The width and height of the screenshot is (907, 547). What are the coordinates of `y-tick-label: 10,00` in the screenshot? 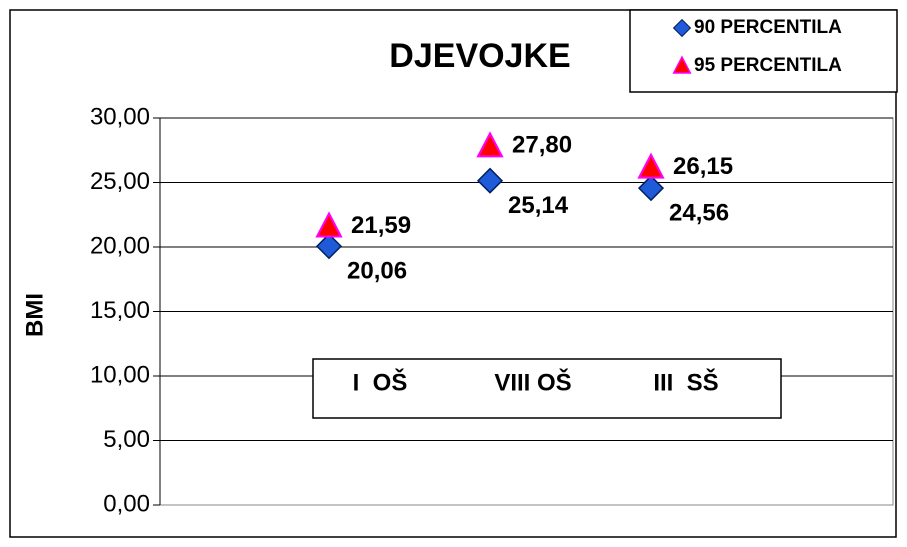 It's located at (120, 374).